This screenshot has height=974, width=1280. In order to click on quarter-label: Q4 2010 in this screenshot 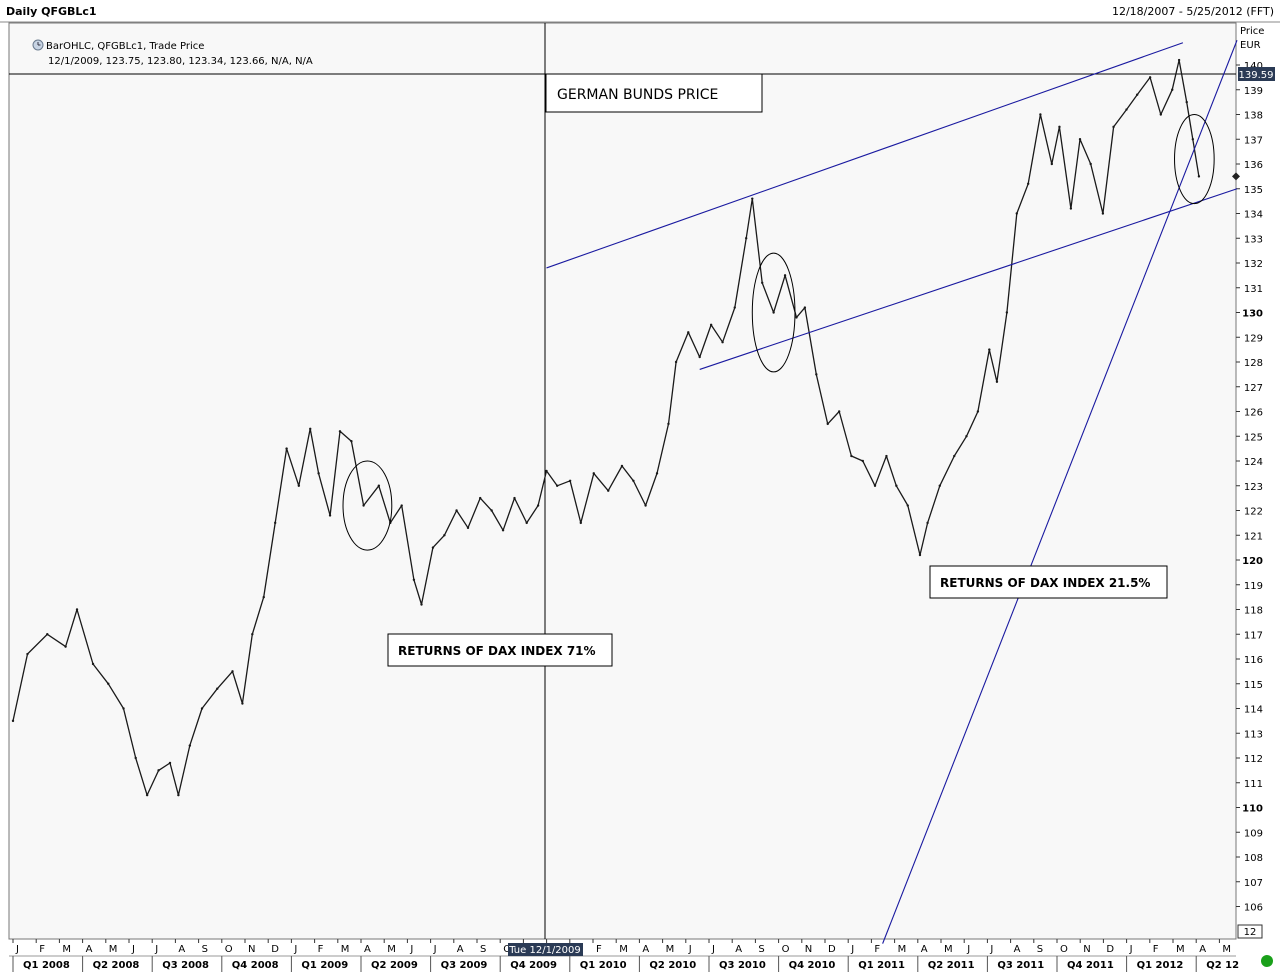, I will do `click(812, 965)`.